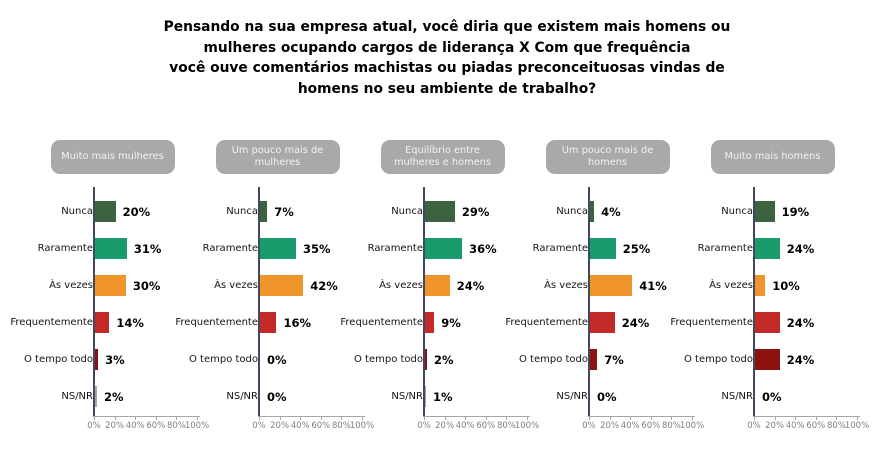 The width and height of the screenshot is (894, 452). I want to click on panel-badge: Um pouco mais de mulheres, so click(277, 157).